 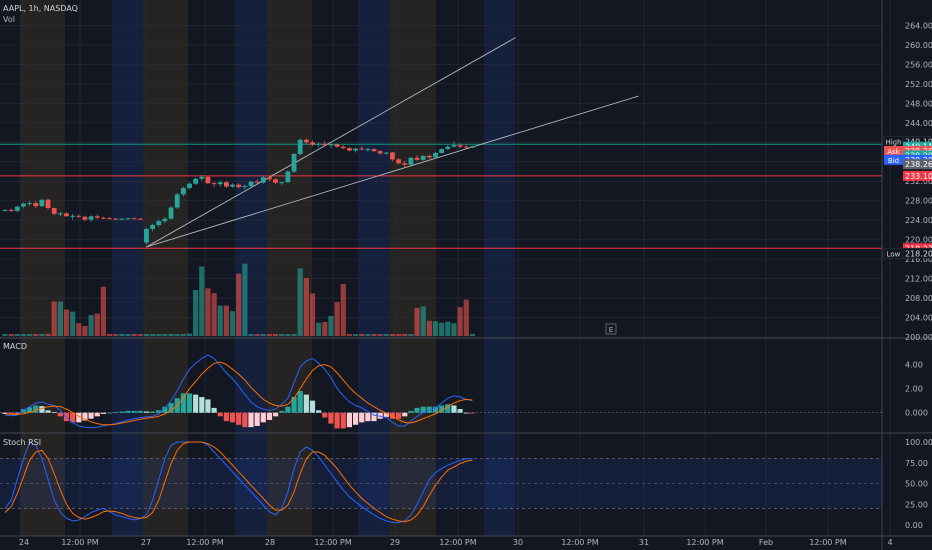 What do you see at coordinates (918, 181) in the screenshot?
I see `price-tick-label: 232.00` at bounding box center [918, 181].